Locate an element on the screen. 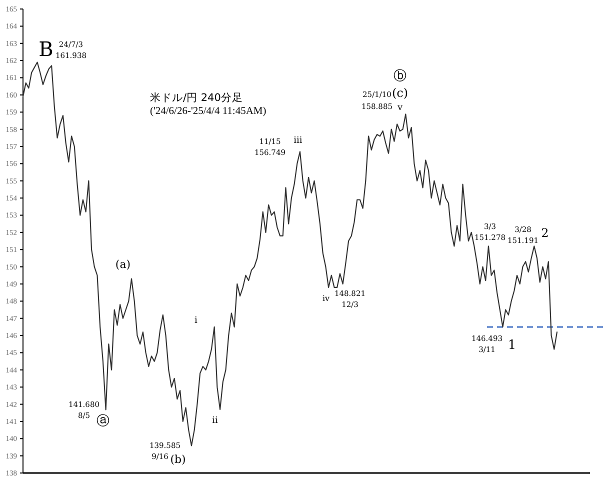 The image size is (605, 483). annotation: i is located at coordinates (196, 321).